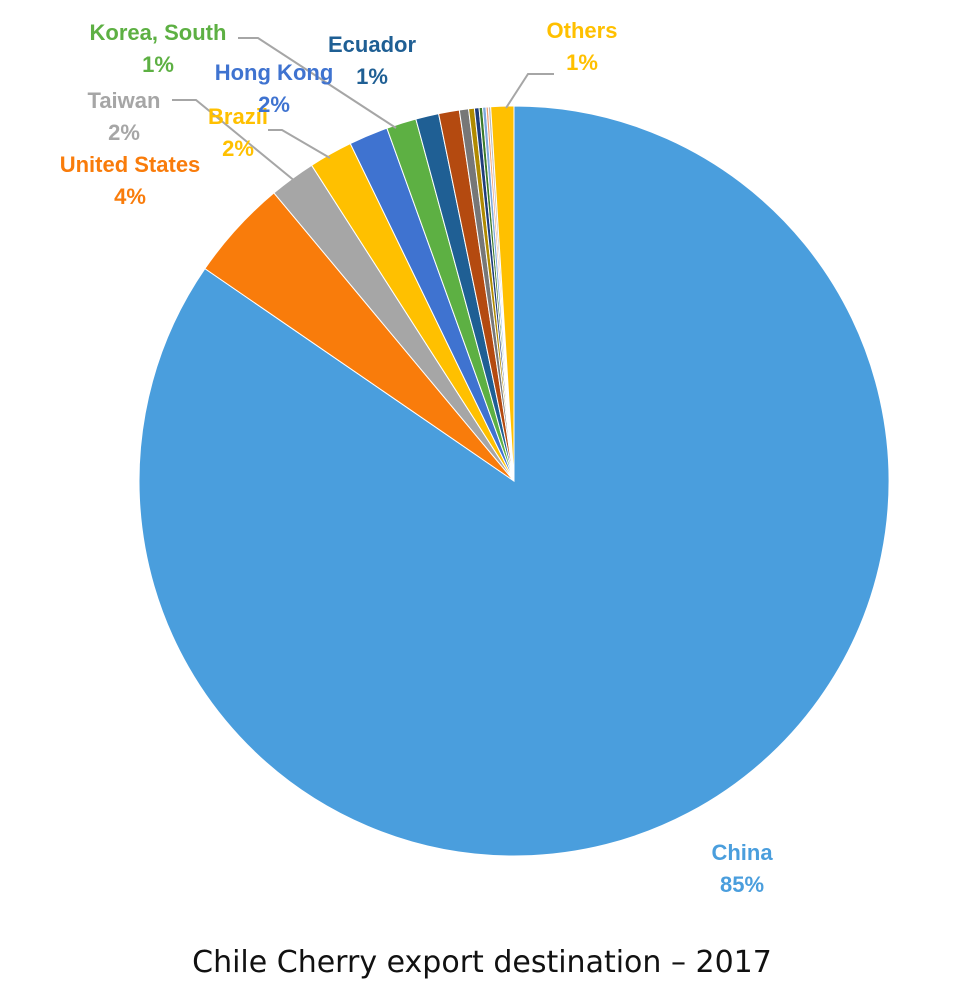 This screenshot has width=964, height=1000. Describe the element at coordinates (299, 144) in the screenshot. I see `leader-line-brazil` at that location.